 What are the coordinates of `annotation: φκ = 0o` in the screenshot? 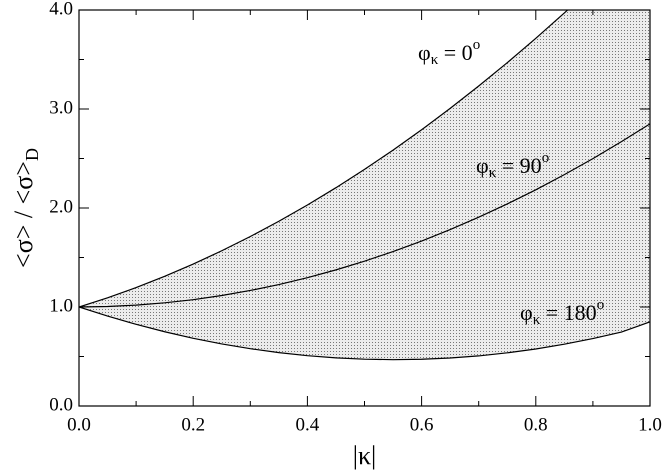 It's located at (449, 52).